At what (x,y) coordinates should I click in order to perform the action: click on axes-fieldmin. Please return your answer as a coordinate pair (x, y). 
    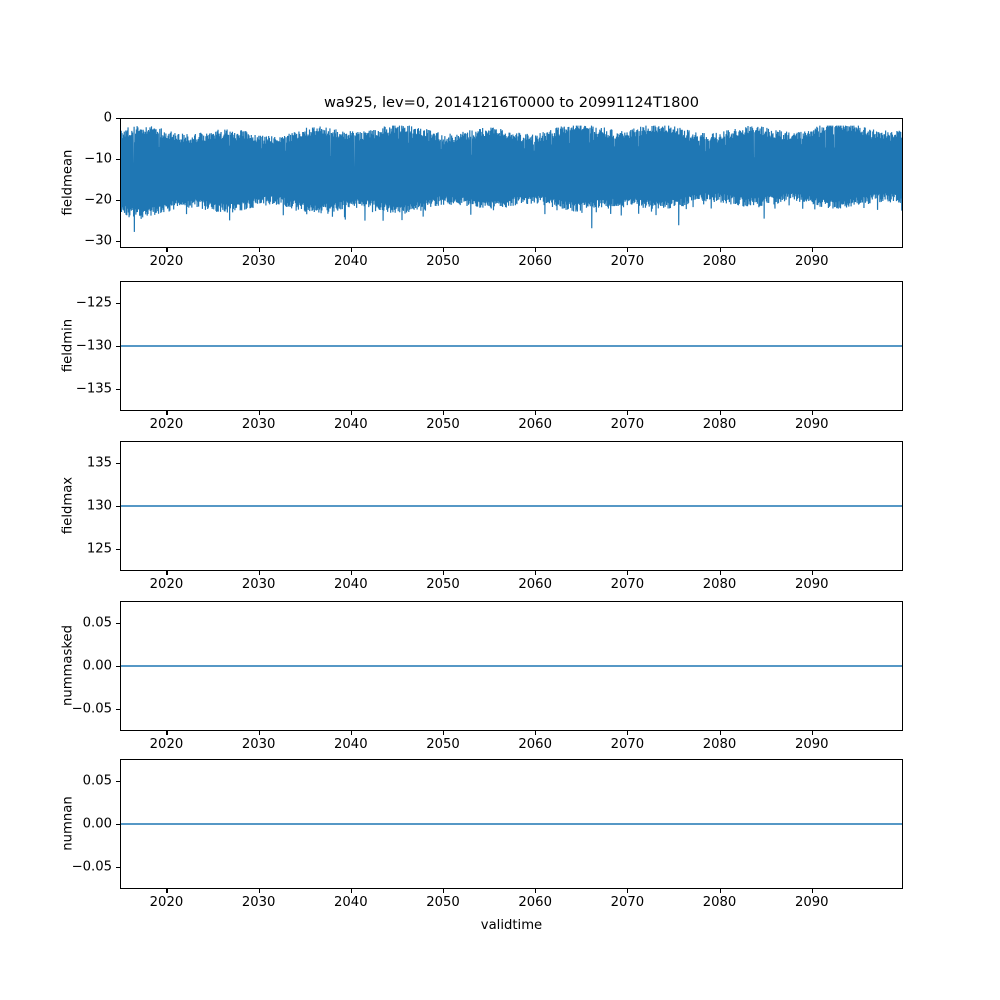
    Looking at the image, I should click on (511, 346).